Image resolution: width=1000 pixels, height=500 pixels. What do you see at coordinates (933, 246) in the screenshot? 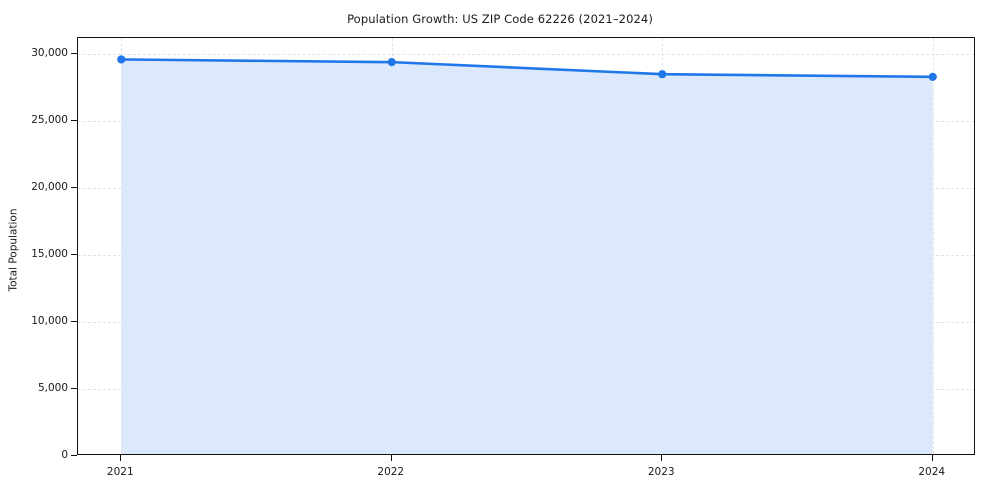
I see `gridline-vertical` at bounding box center [933, 246].